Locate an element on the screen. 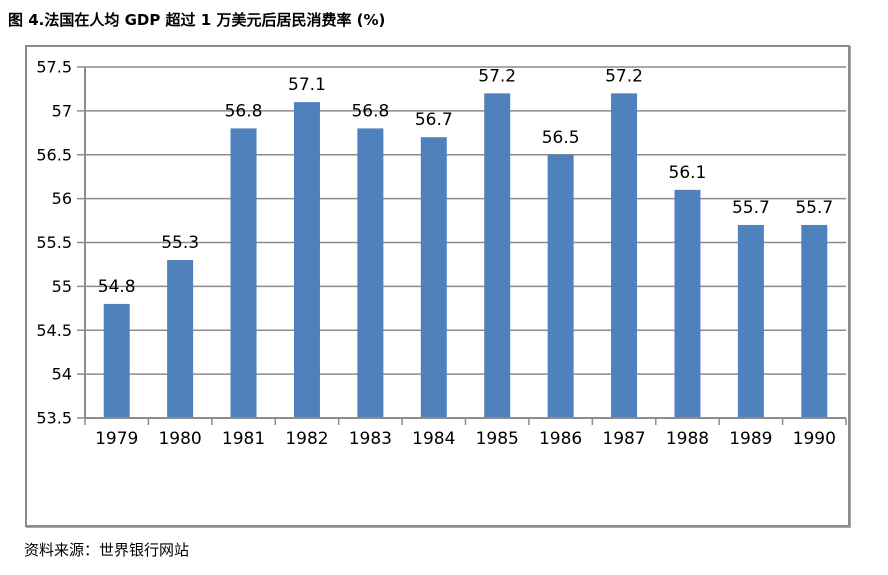 The width and height of the screenshot is (888, 575). value-label: 54.8 is located at coordinates (117, 287).